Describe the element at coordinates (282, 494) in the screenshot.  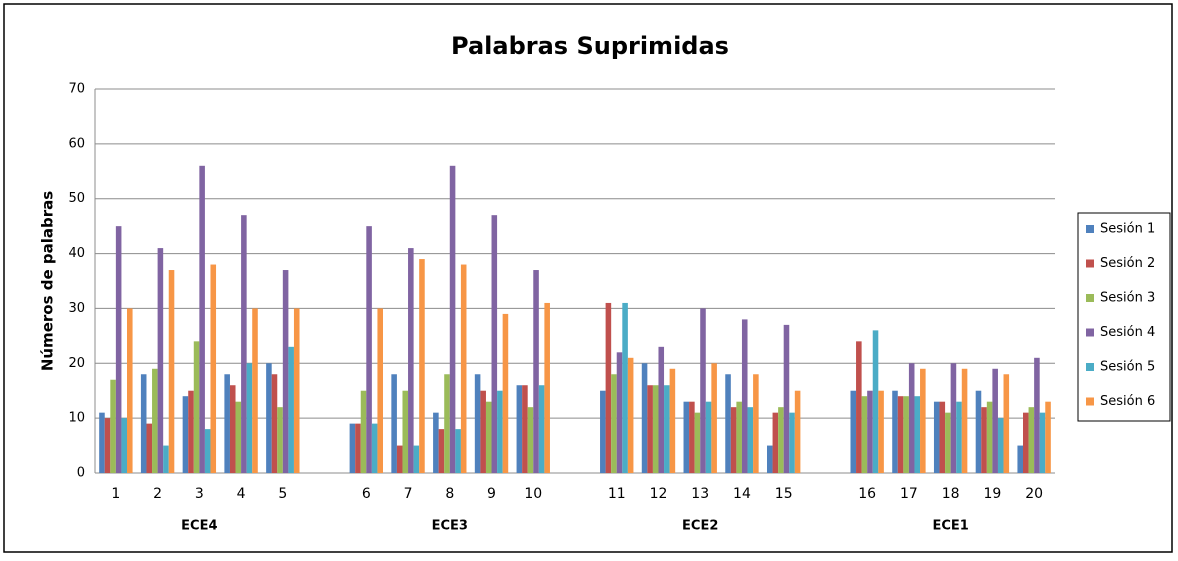
I see `x-tick-label: 5` at that location.